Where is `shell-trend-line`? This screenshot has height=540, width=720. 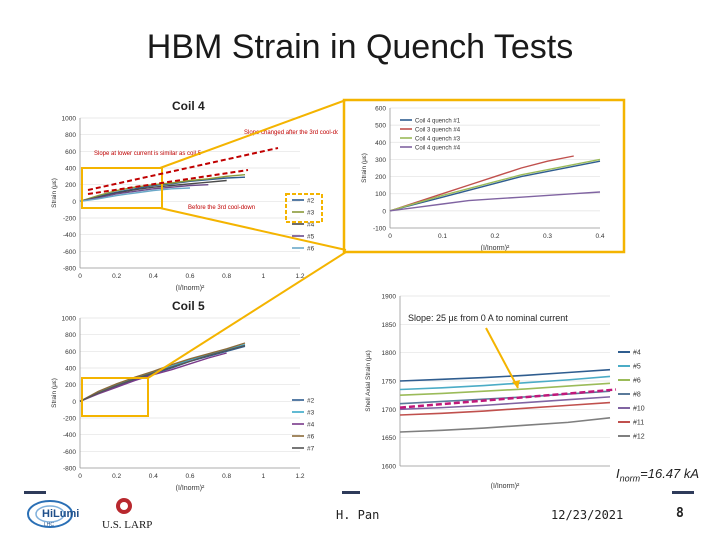 shell-trend-line is located at coordinates (508, 398).